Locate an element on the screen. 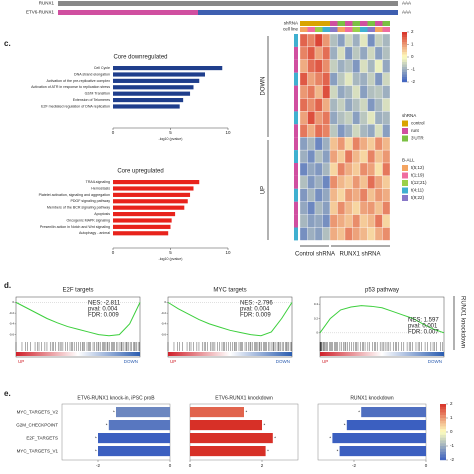 This screenshot has width=474, height=474. up-label: UP is located at coordinates (325, 361).